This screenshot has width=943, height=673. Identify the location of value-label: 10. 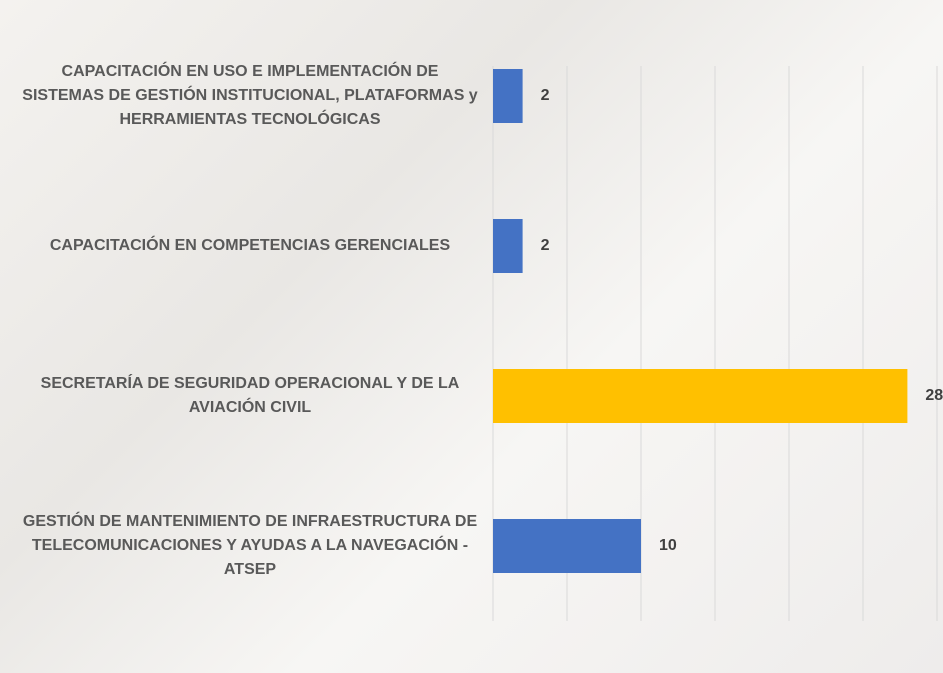
(668, 545).